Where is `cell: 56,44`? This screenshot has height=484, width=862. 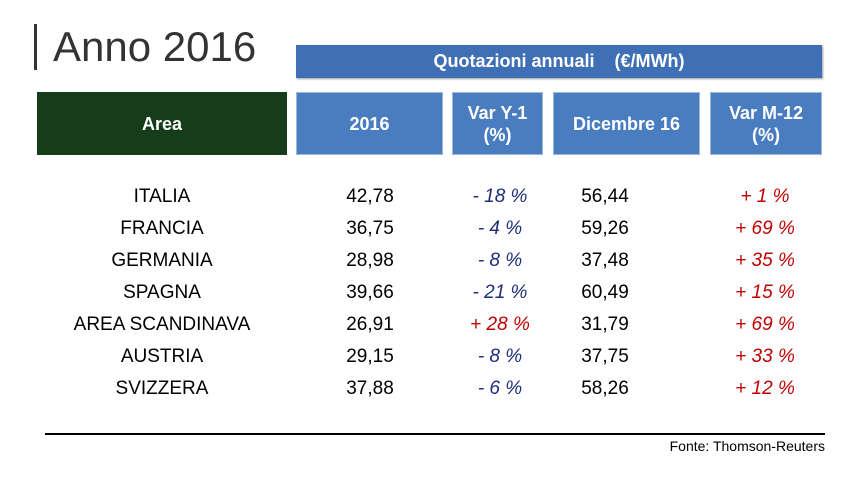 cell: 56,44 is located at coordinates (605, 196).